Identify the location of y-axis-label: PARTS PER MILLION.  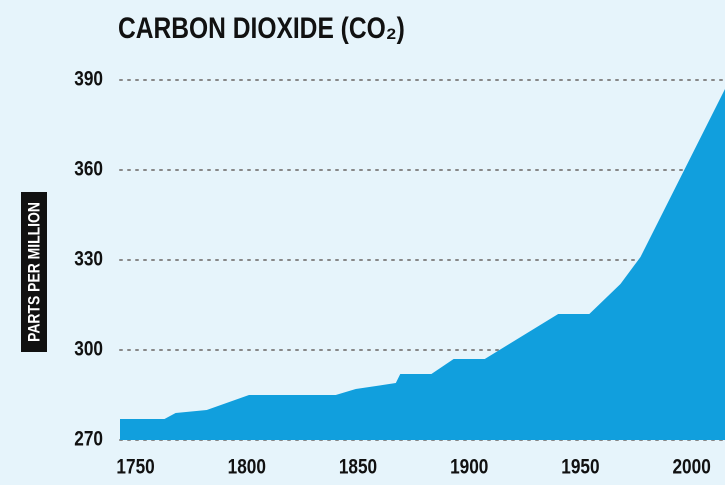
(34, 272).